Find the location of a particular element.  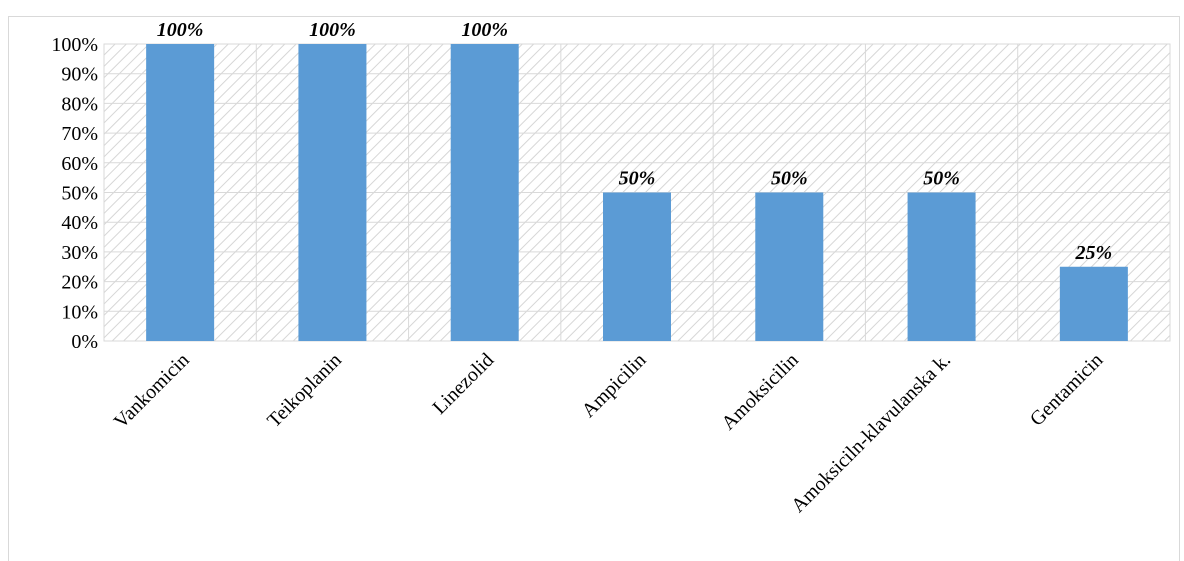

x-category-label: Teikoplanin is located at coordinates (304, 390).